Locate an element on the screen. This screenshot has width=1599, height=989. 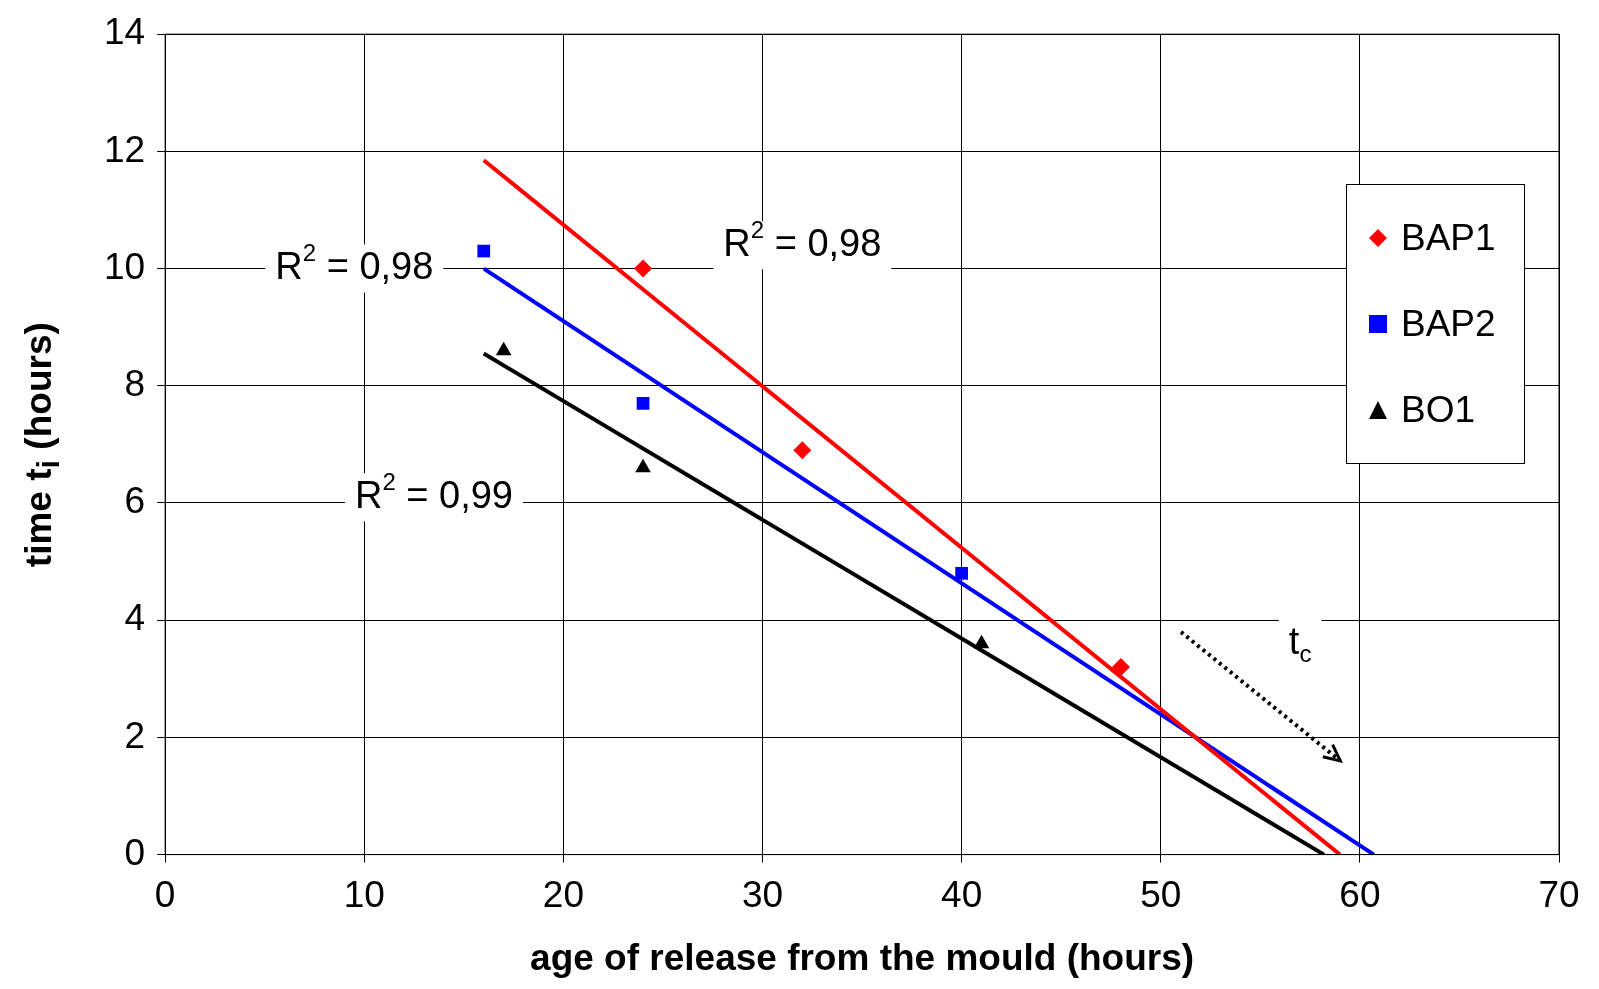
x-tick-label: 50 is located at coordinates (1161, 894).